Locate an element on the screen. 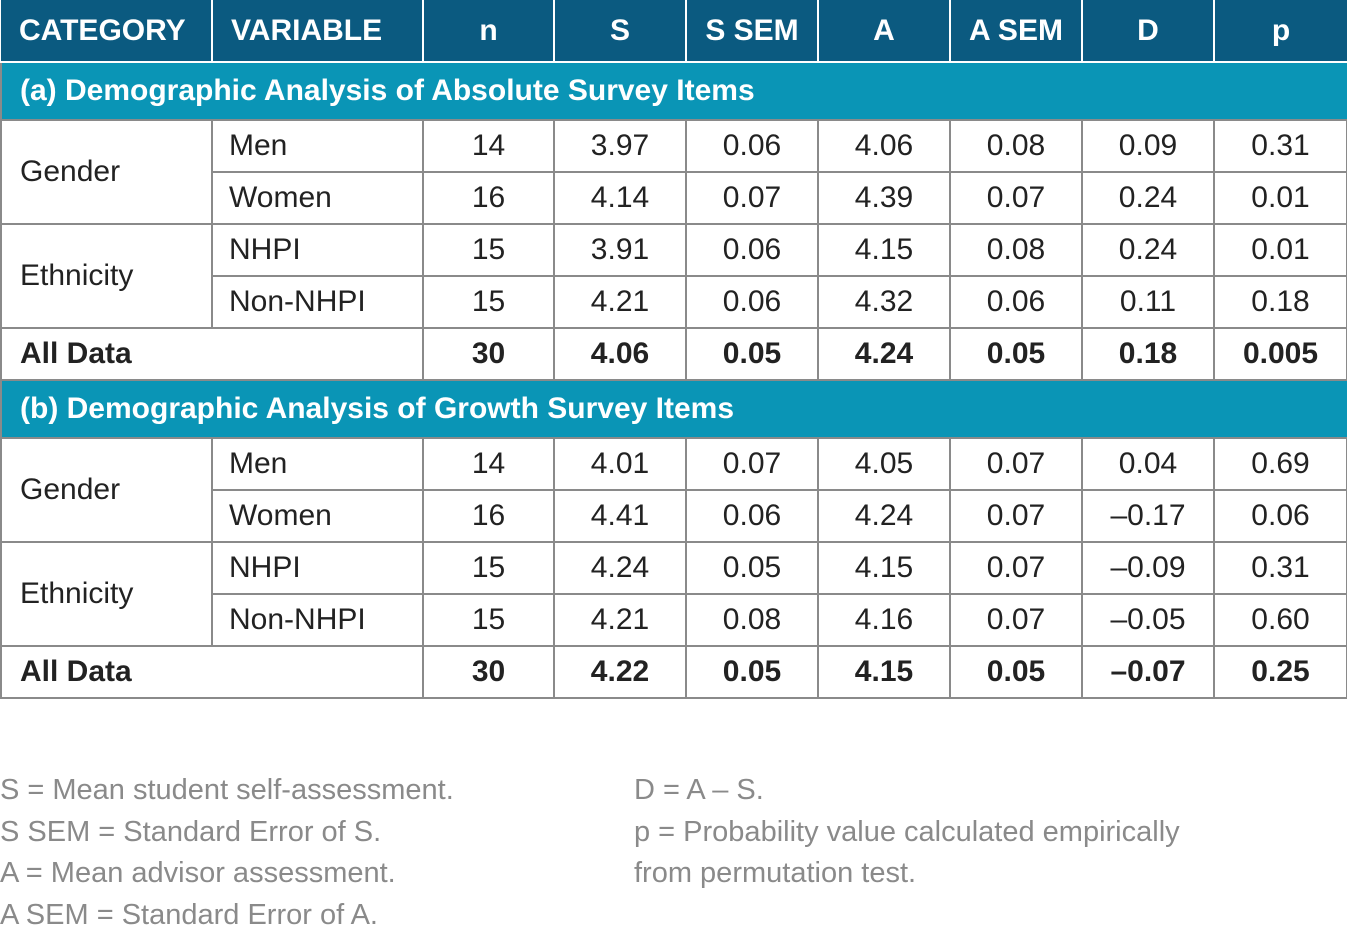 The height and width of the screenshot is (936, 1347). column-header-a-sem: A SEM is located at coordinates (1016, 31).